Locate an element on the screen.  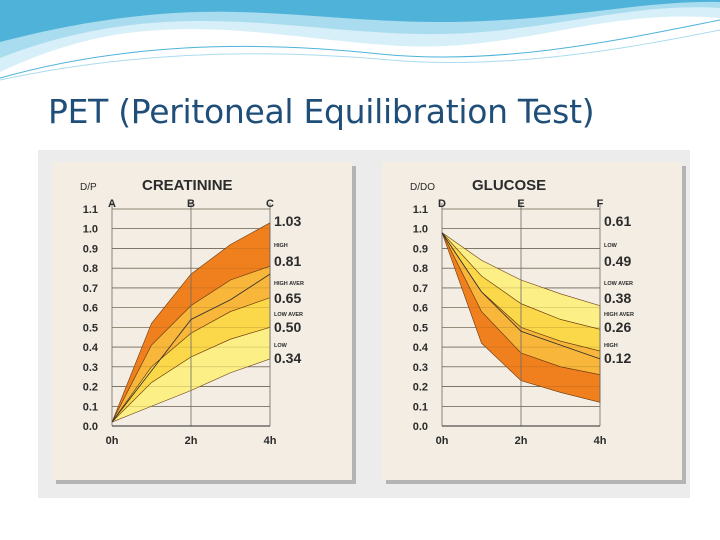
creatinine-category-label: LOW AVER is located at coordinates (288, 315).